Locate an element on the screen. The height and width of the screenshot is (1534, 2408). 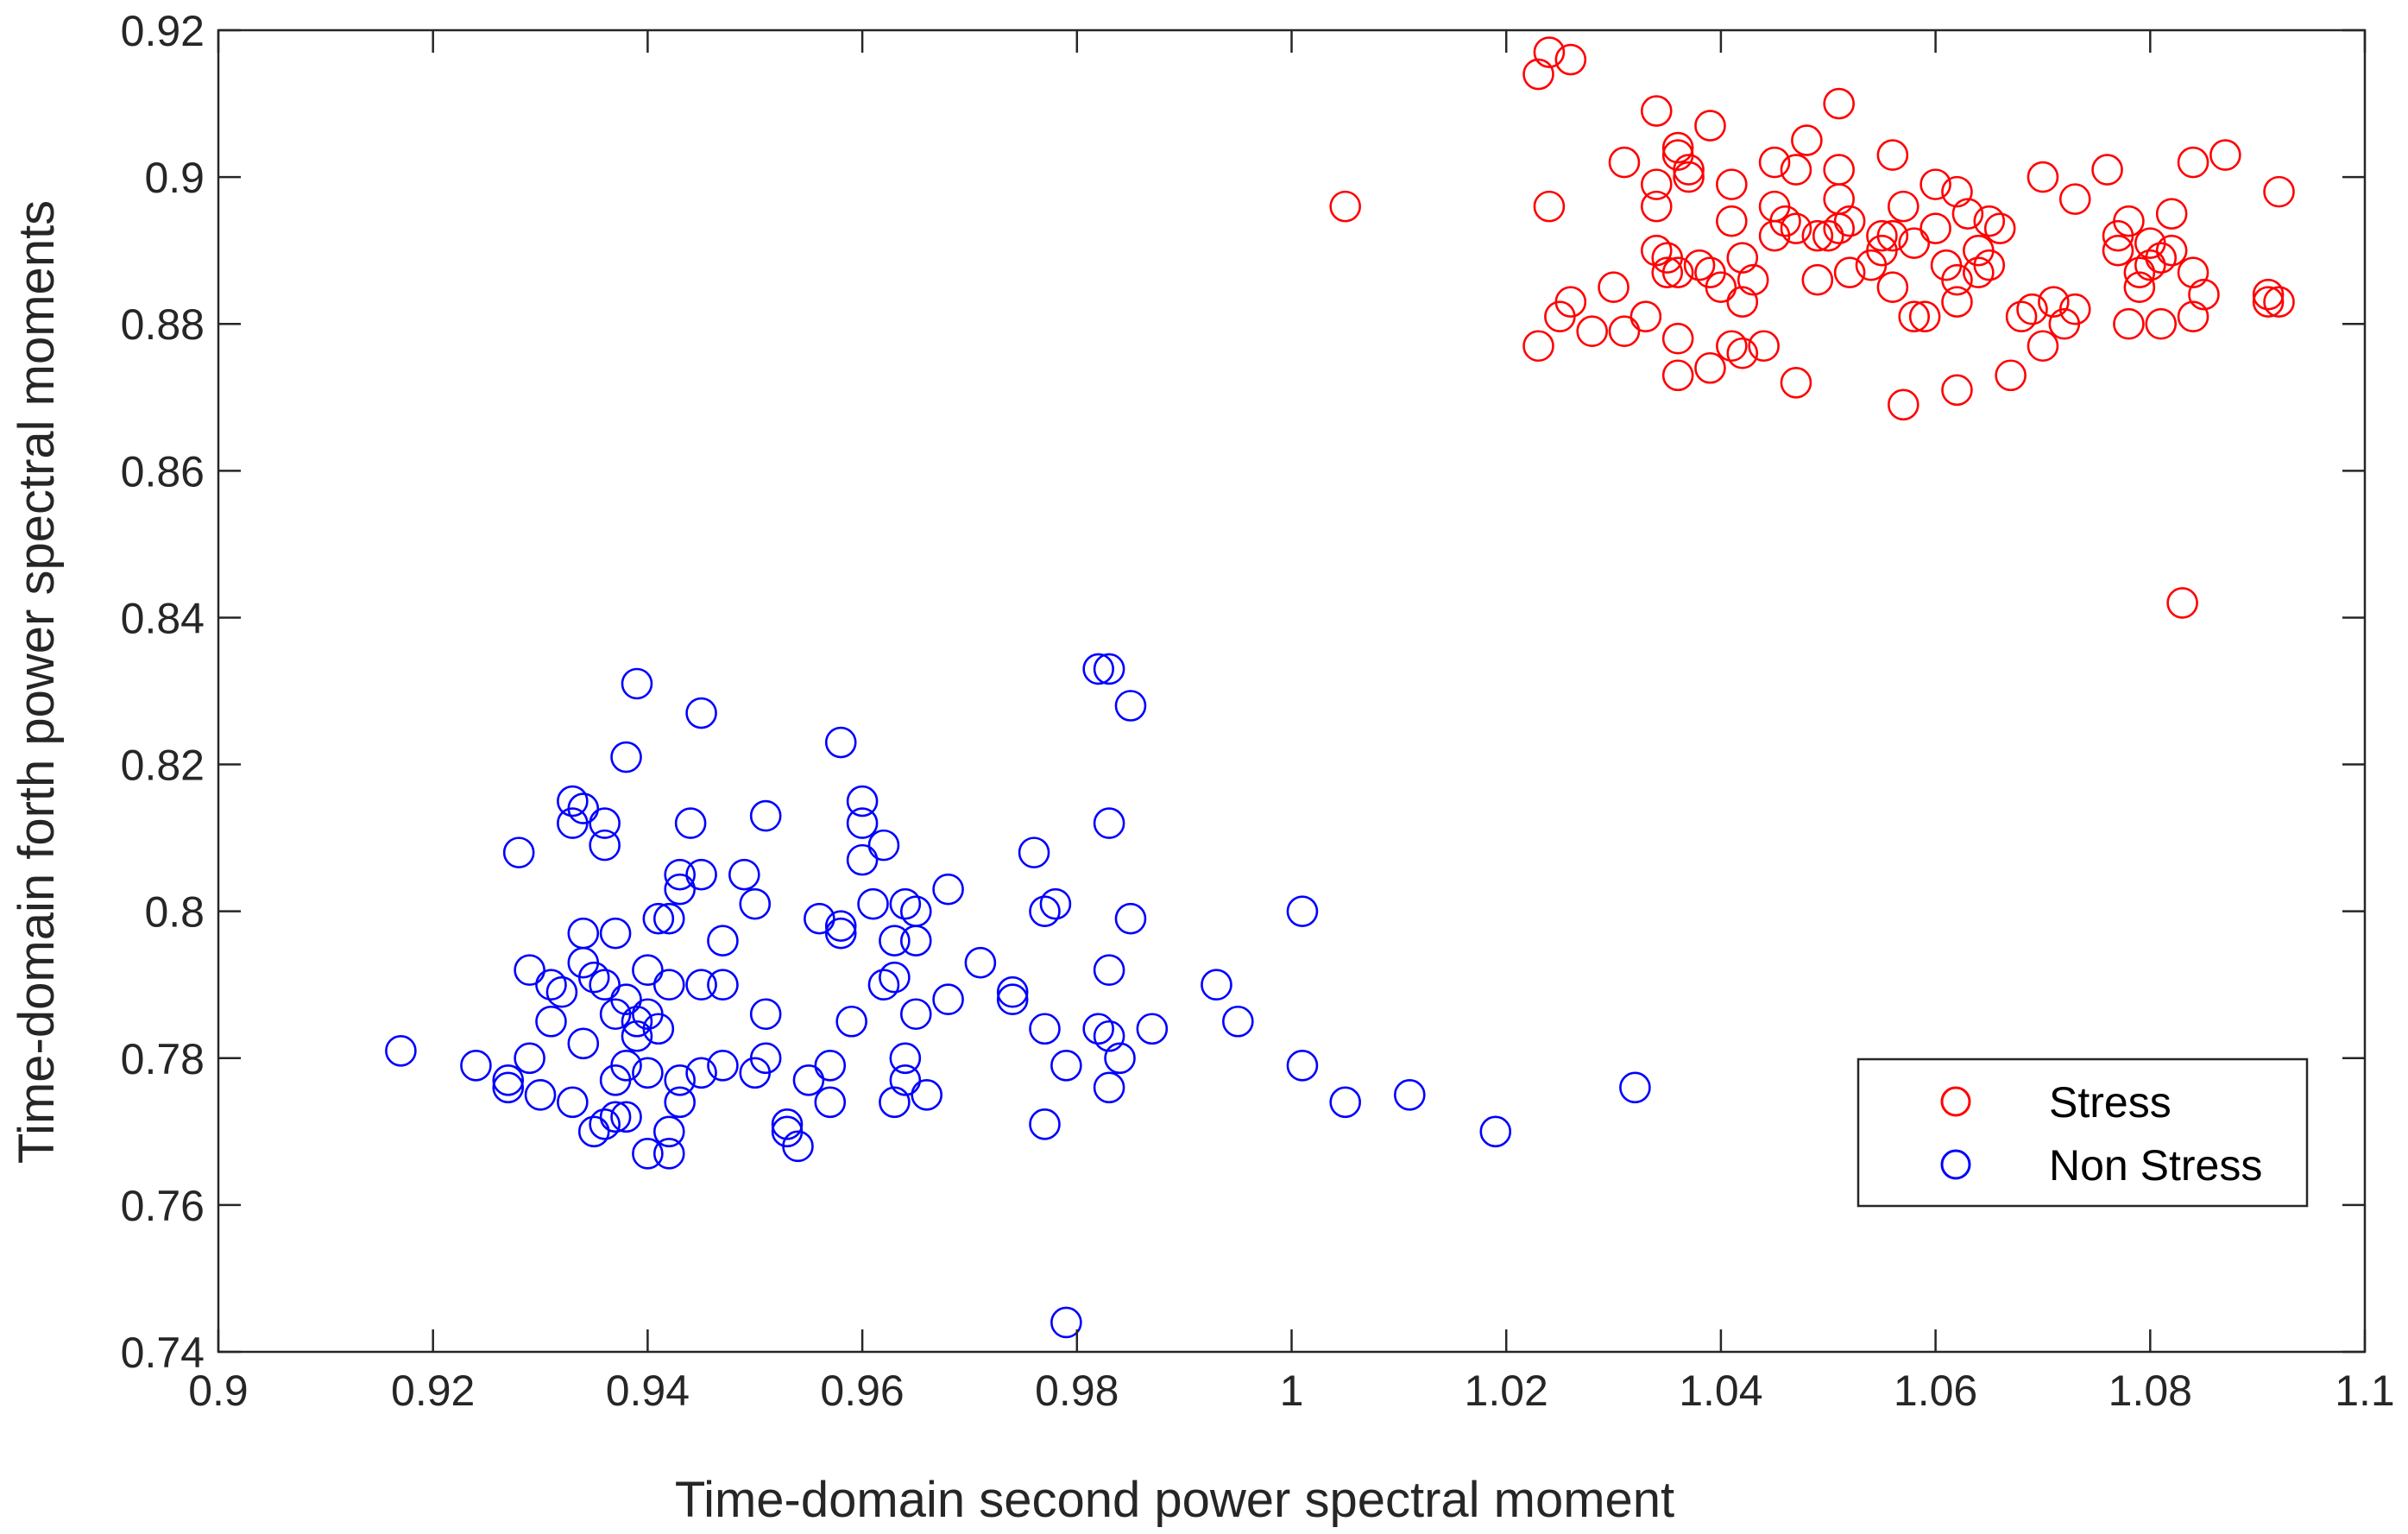
x-tick-label: 1.02 is located at coordinates (1506, 1391).